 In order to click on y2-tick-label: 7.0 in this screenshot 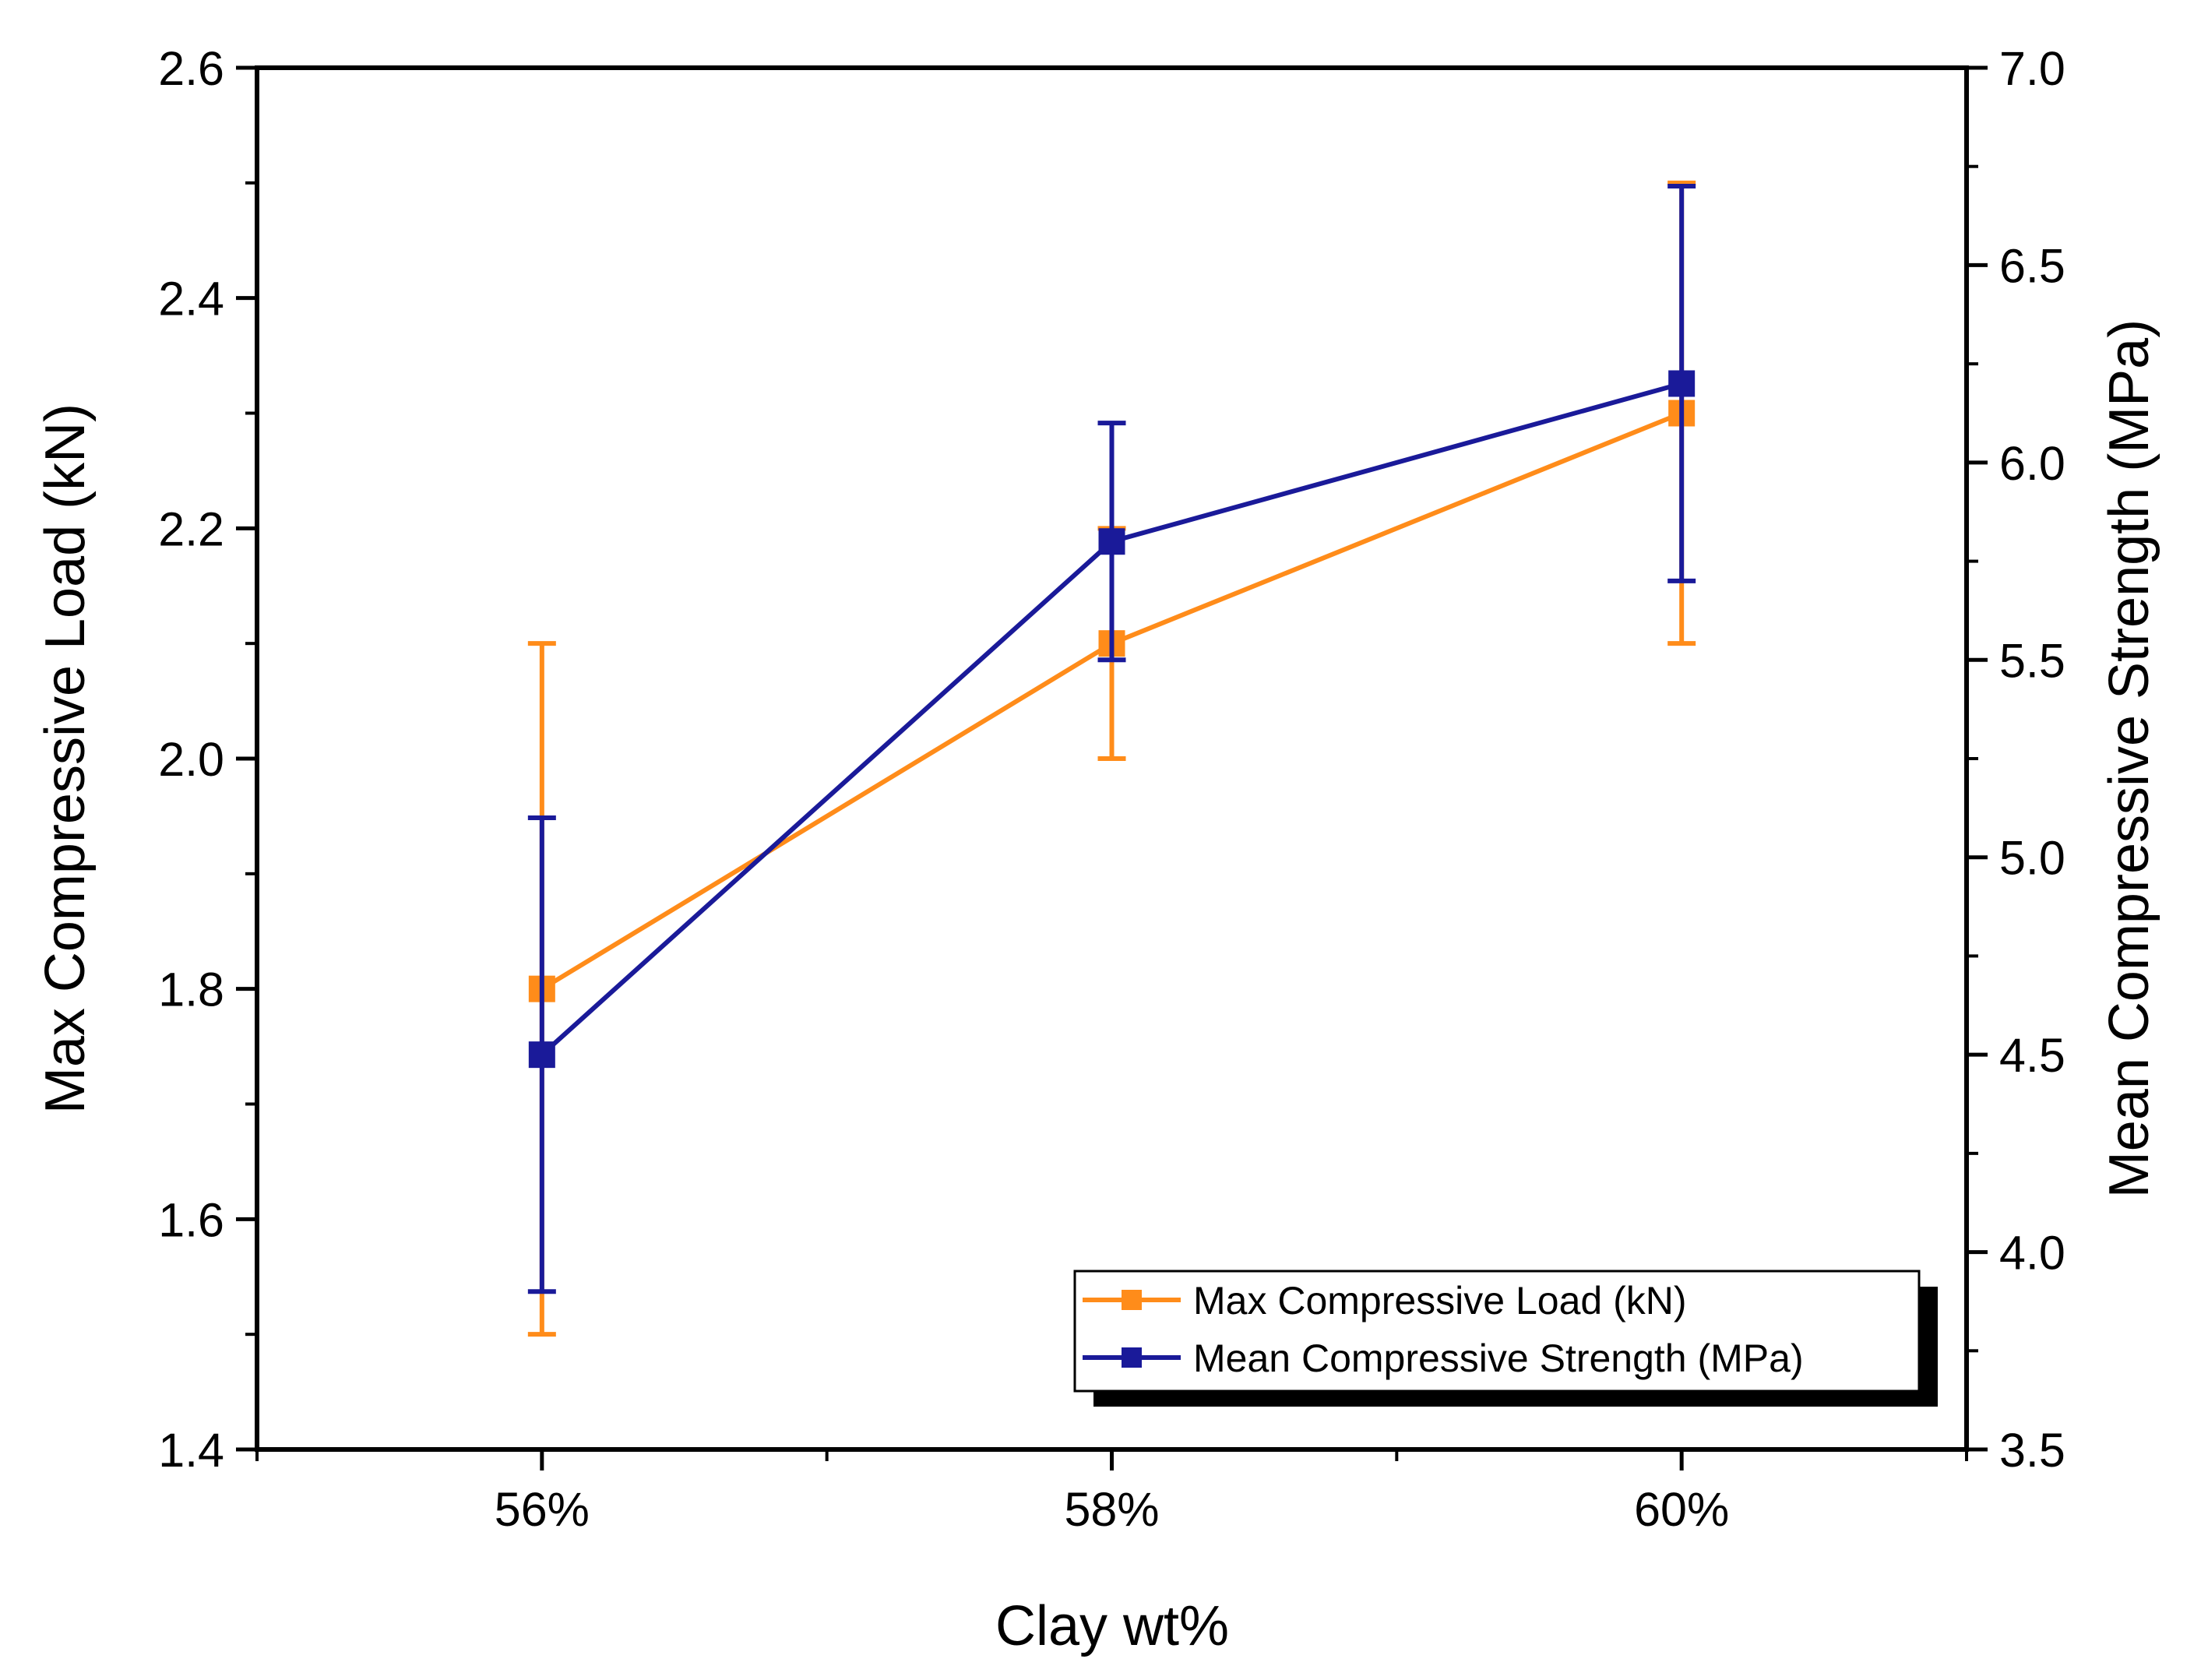, I will do `click(2032, 68)`.